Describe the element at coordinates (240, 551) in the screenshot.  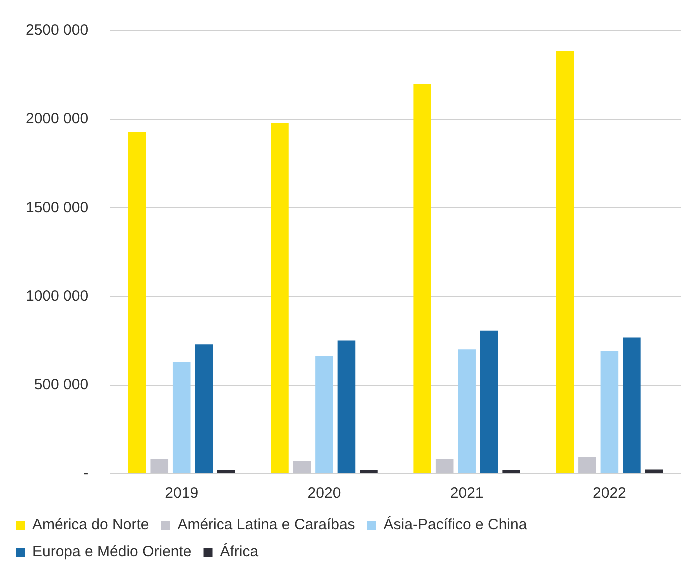
I see `legend-label: África` at that location.